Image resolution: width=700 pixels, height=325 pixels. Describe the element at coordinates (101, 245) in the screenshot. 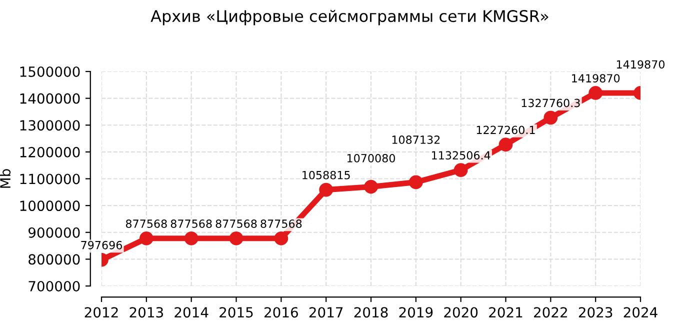

I see `data-label: 797696` at that location.